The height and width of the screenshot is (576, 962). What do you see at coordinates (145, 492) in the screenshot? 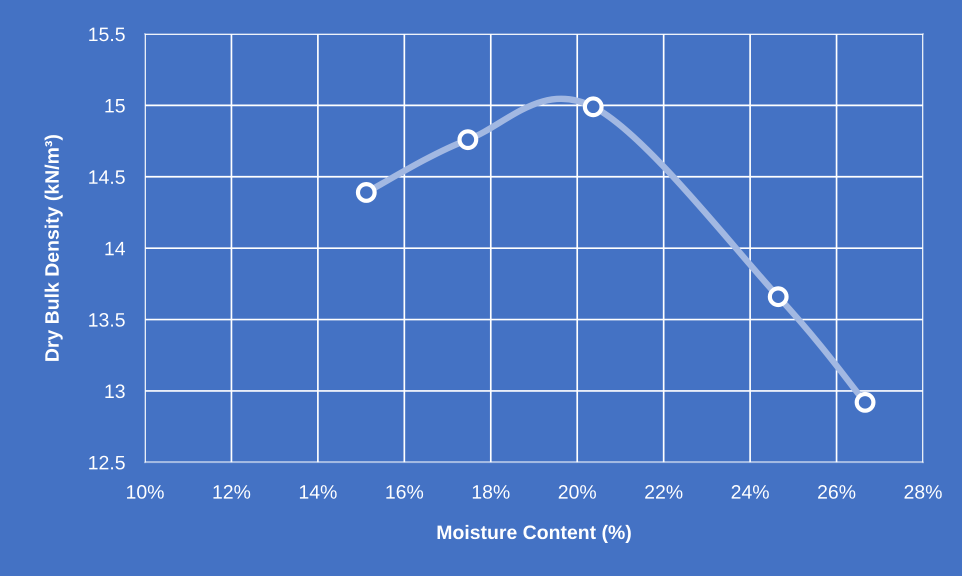
I see `x-tick-label: 10%` at bounding box center [145, 492].